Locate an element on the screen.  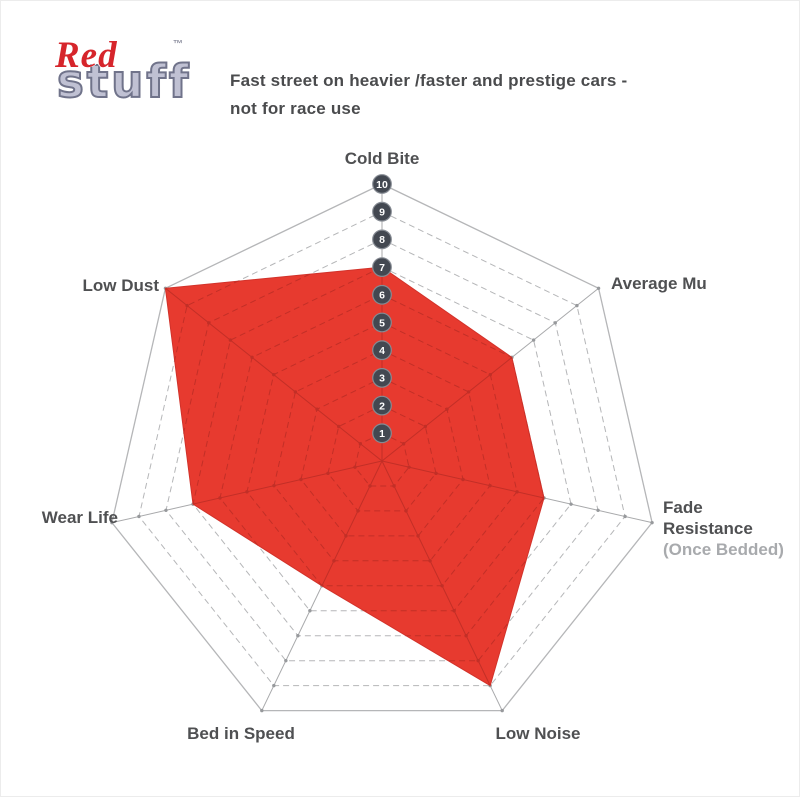
scale-tick-6: 6 is located at coordinates (382, 296).